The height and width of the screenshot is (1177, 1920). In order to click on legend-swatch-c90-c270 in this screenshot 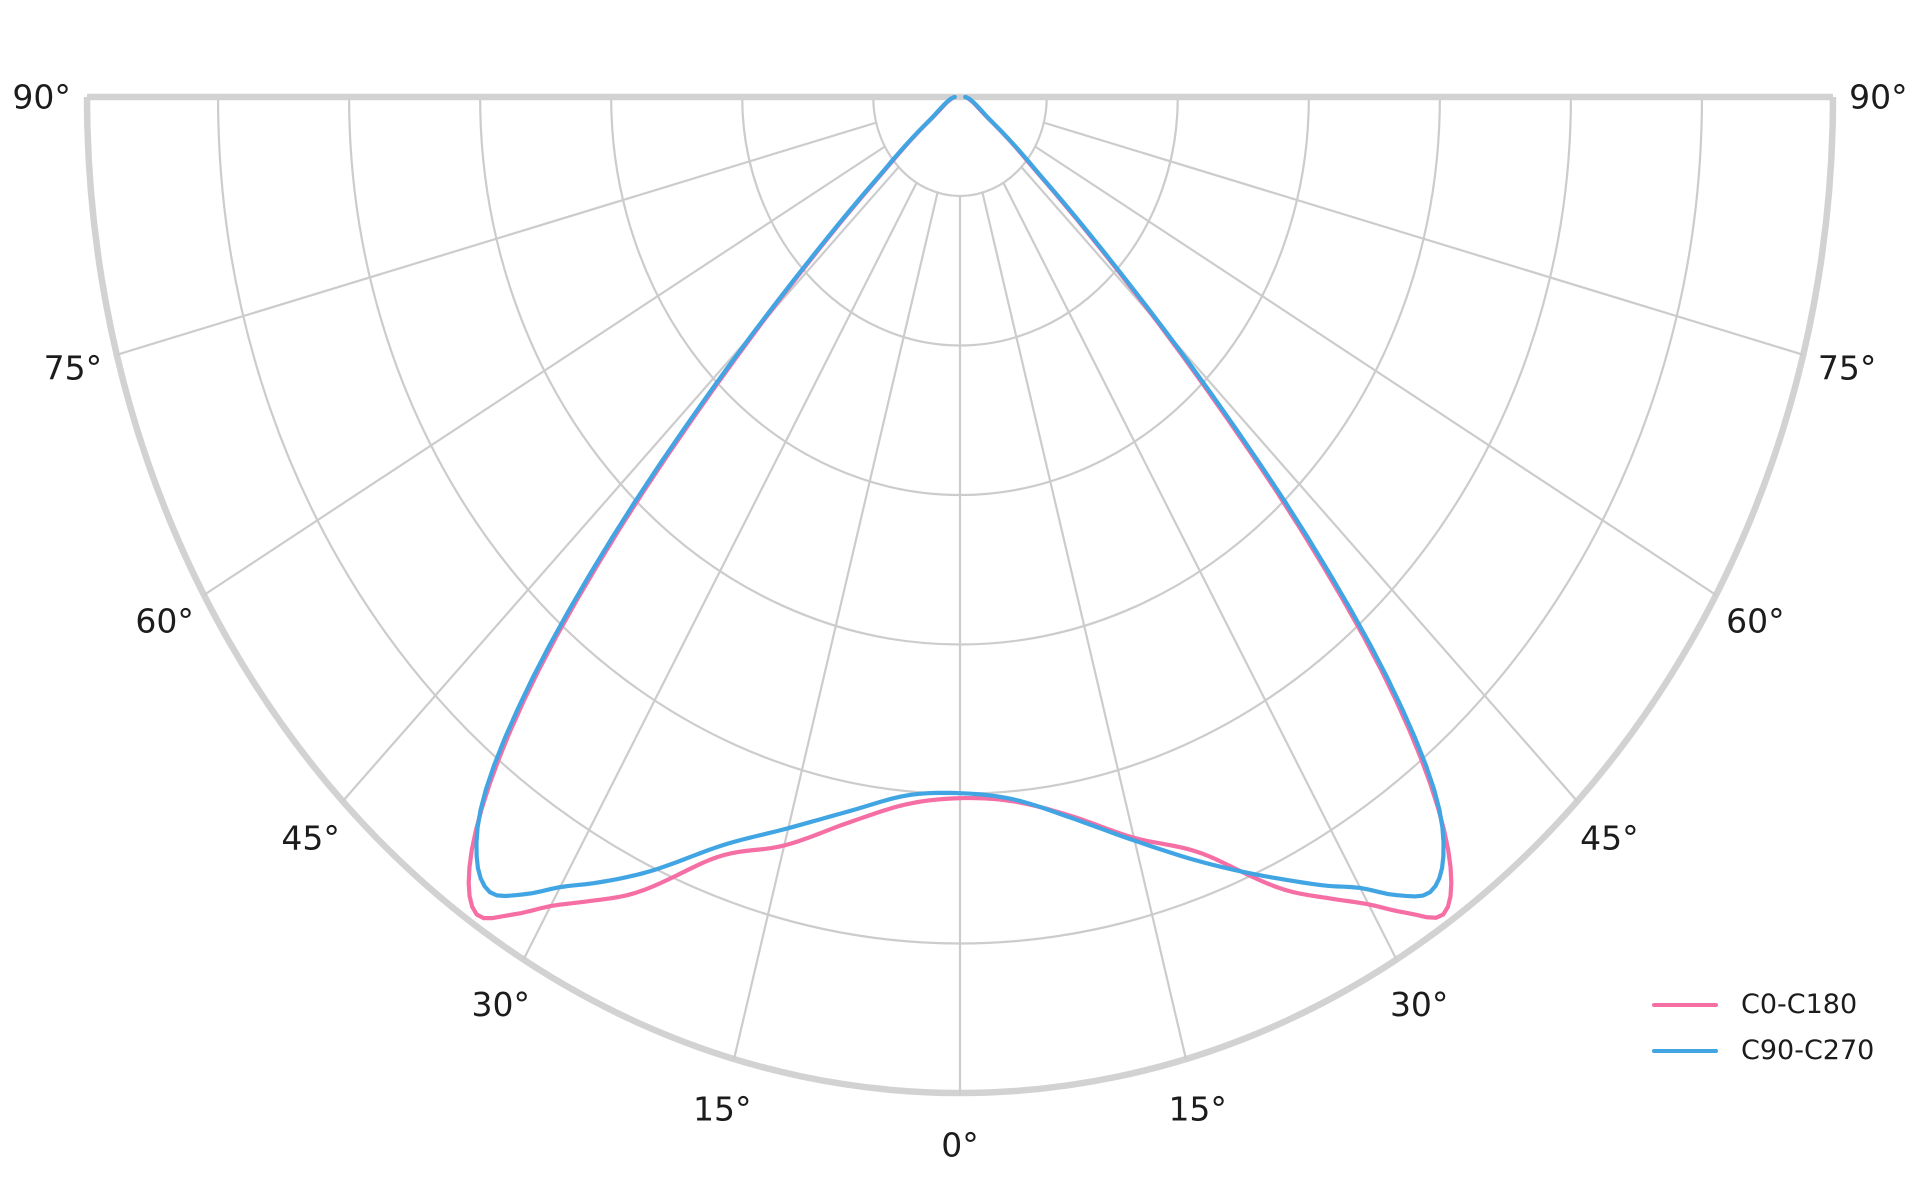, I will do `click(1685, 1050)`.